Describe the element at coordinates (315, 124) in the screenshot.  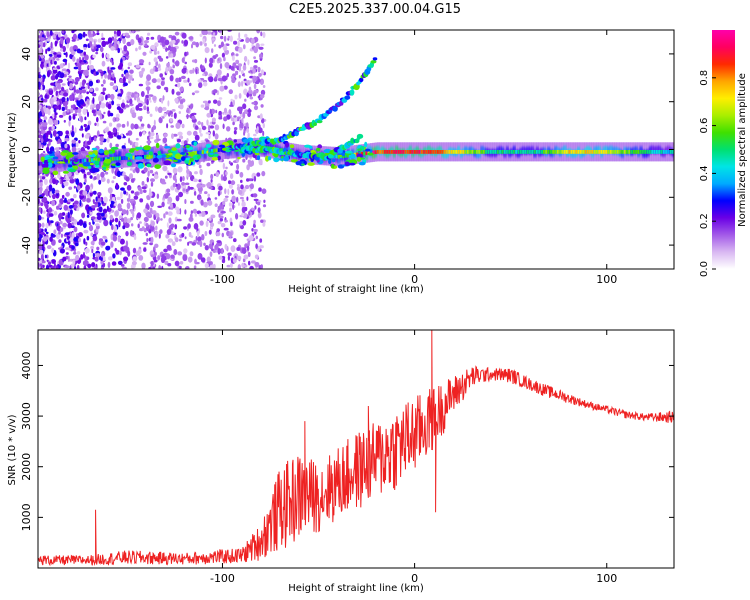
I see `upper-branch-mark` at that location.